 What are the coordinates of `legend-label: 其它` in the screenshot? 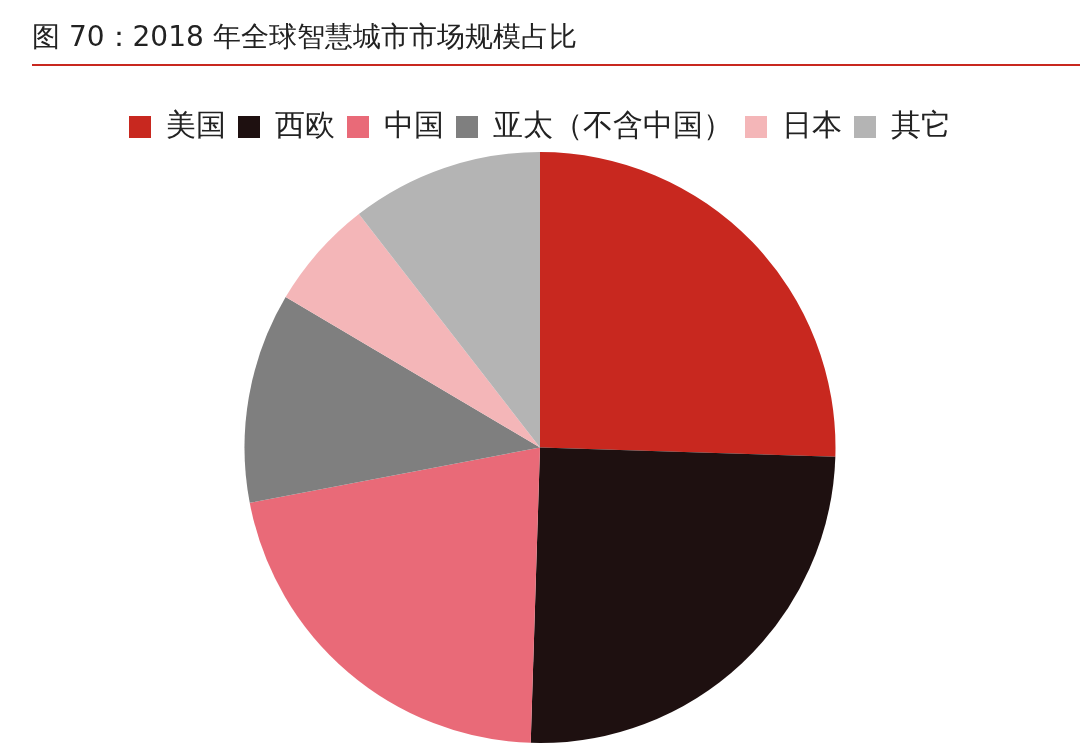 It's located at (921, 124).